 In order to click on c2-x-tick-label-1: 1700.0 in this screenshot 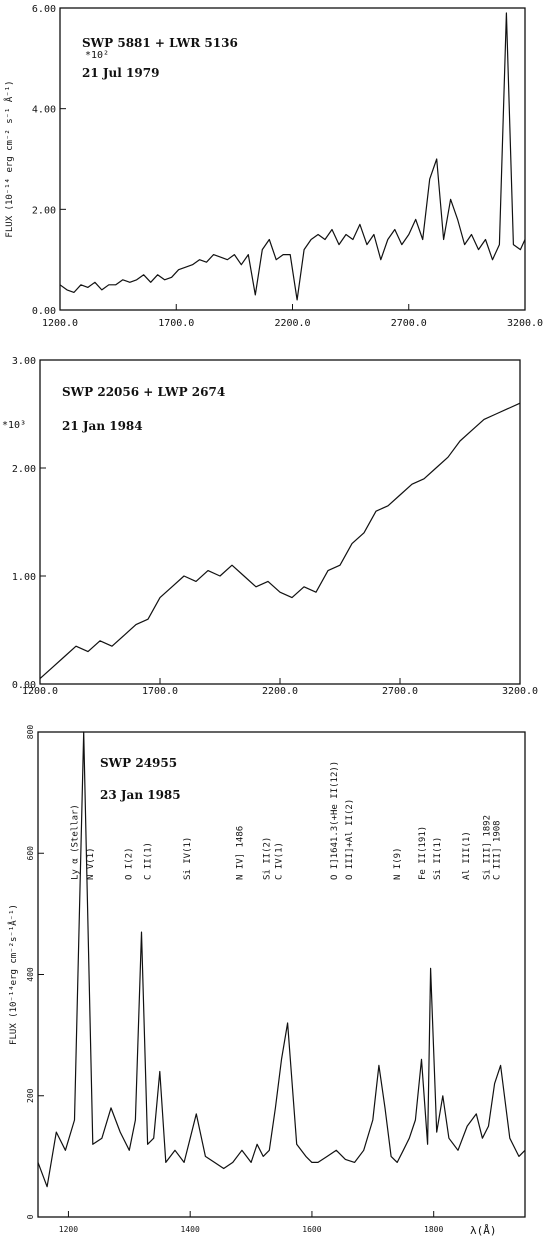, I will do `click(160, 691)`.